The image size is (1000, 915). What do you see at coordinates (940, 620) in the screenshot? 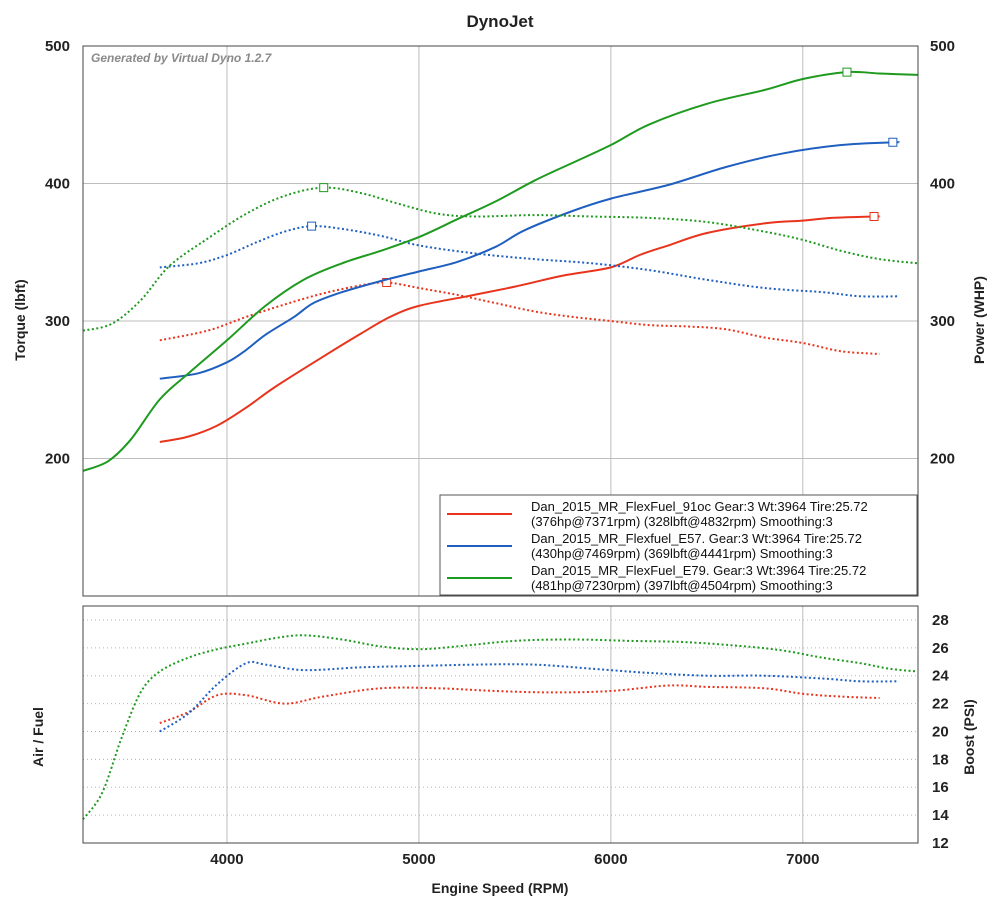
I see `boost-tick-label-28: 28` at bounding box center [940, 620].